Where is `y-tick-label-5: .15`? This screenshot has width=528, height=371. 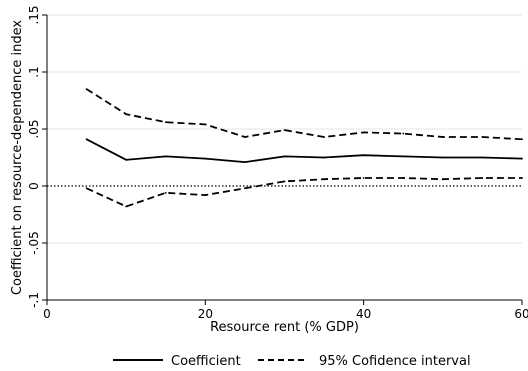 y-tick-label-5: .15 is located at coordinates (34, 14).